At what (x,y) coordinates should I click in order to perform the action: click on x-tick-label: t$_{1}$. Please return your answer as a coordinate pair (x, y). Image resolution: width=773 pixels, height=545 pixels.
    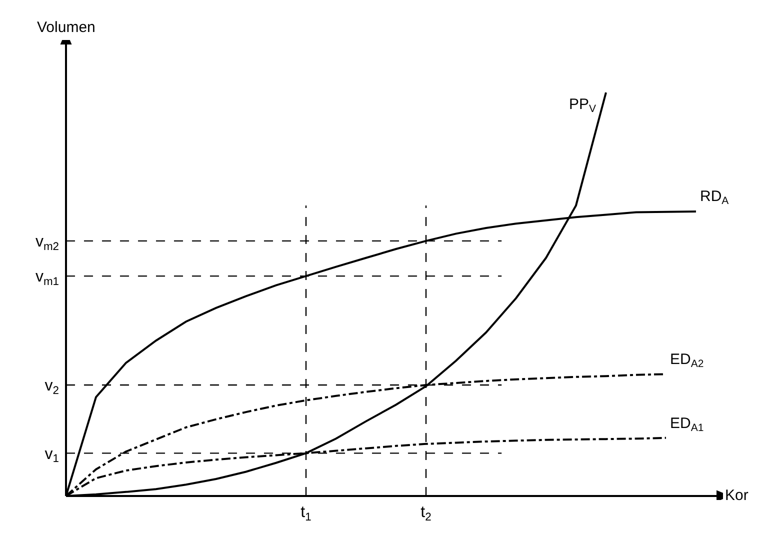
    Looking at the image, I should click on (306, 514).